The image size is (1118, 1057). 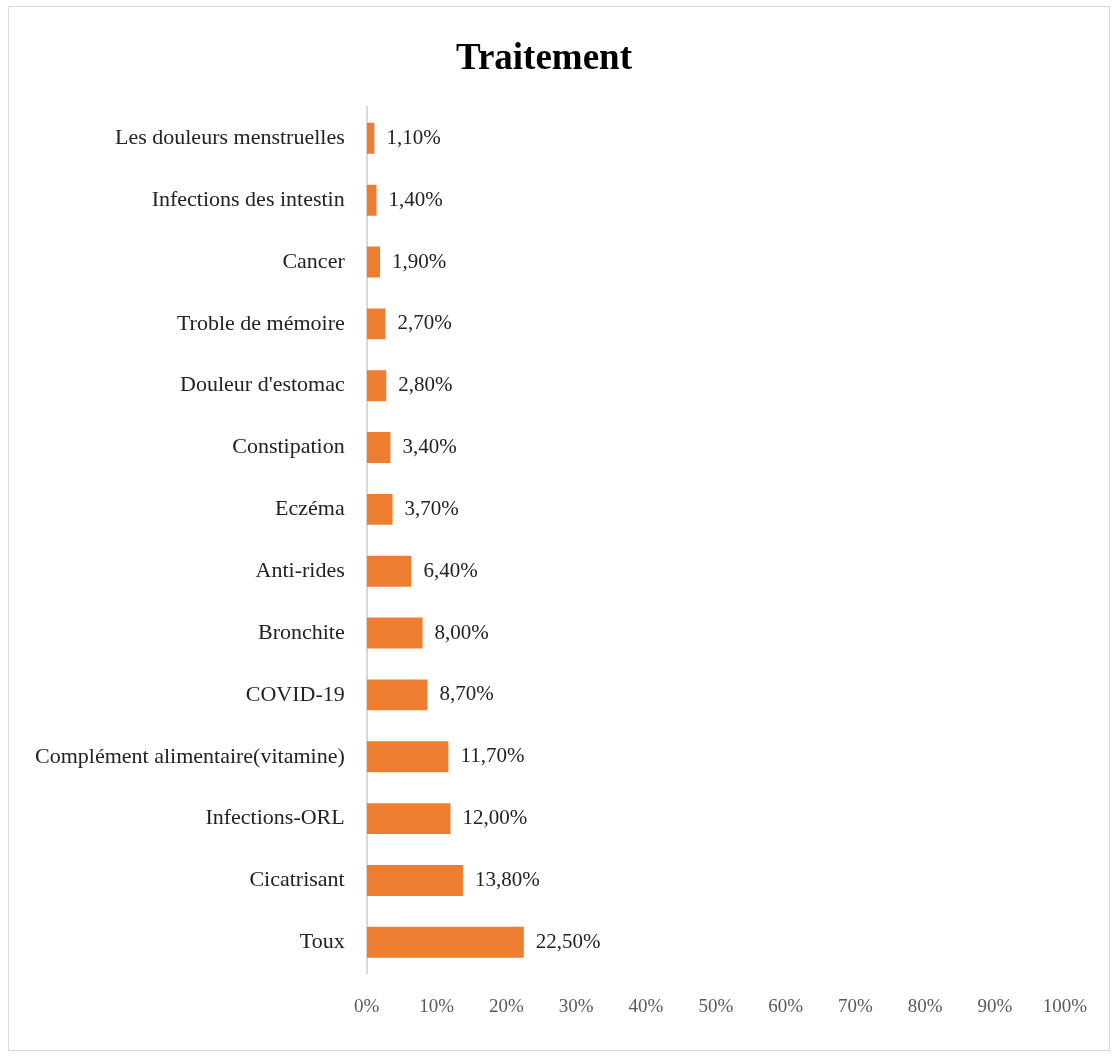 I want to click on x-tick-label: 80%, so click(x=925, y=1005).